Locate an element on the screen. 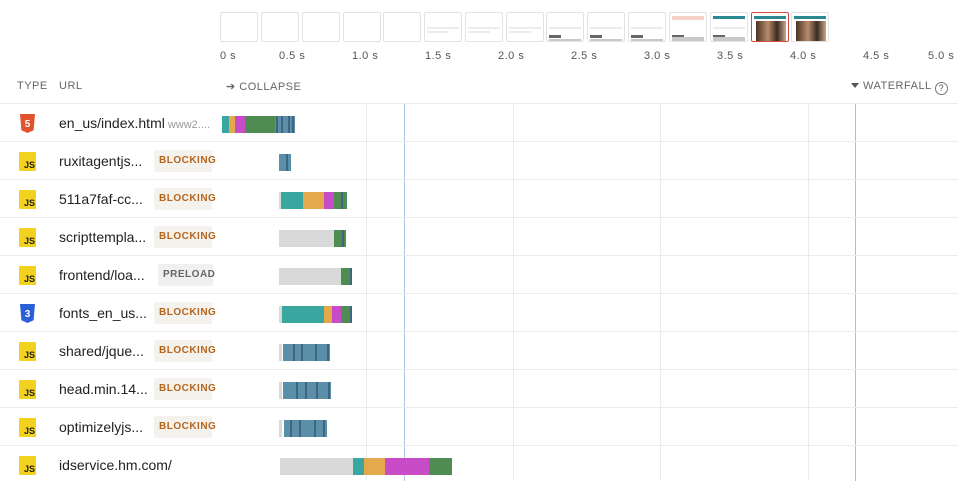 This screenshot has width=958, height=481. request-row: JS ruxitagentjs... BLOCKING is located at coordinates (479, 160).